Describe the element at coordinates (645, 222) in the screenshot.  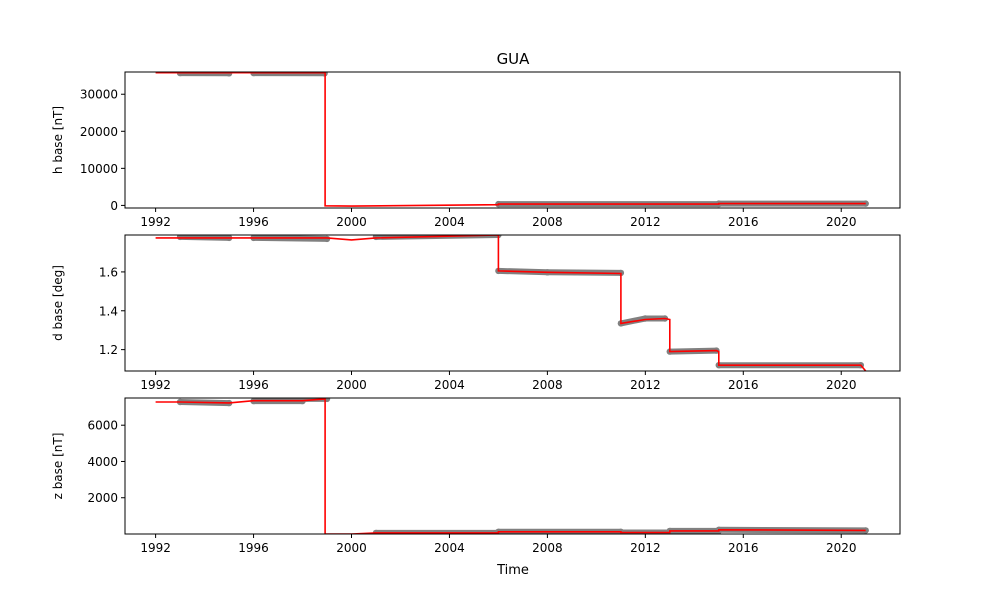
I see `h-x-tick-label: 2012` at that location.